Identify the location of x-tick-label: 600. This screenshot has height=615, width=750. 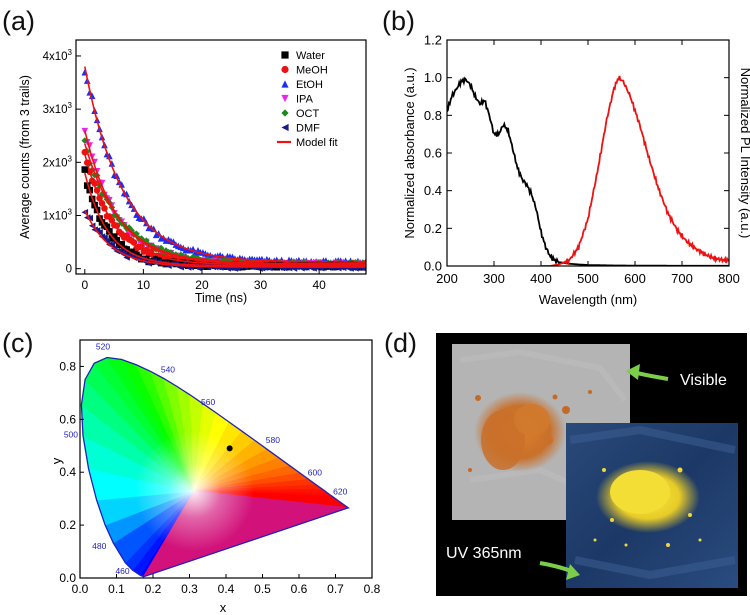
(635, 278).